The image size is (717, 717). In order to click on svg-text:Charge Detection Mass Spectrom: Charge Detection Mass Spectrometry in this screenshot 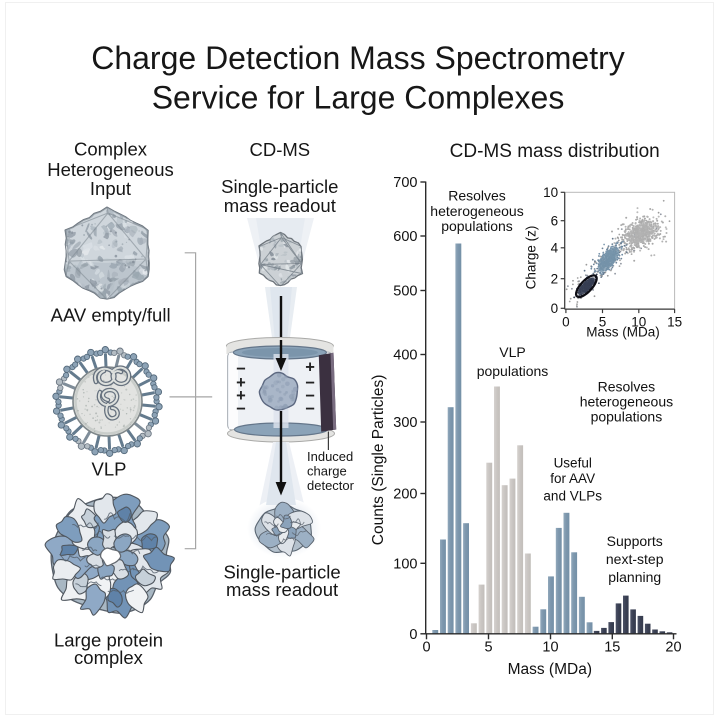, I will do `click(358, 58)`.